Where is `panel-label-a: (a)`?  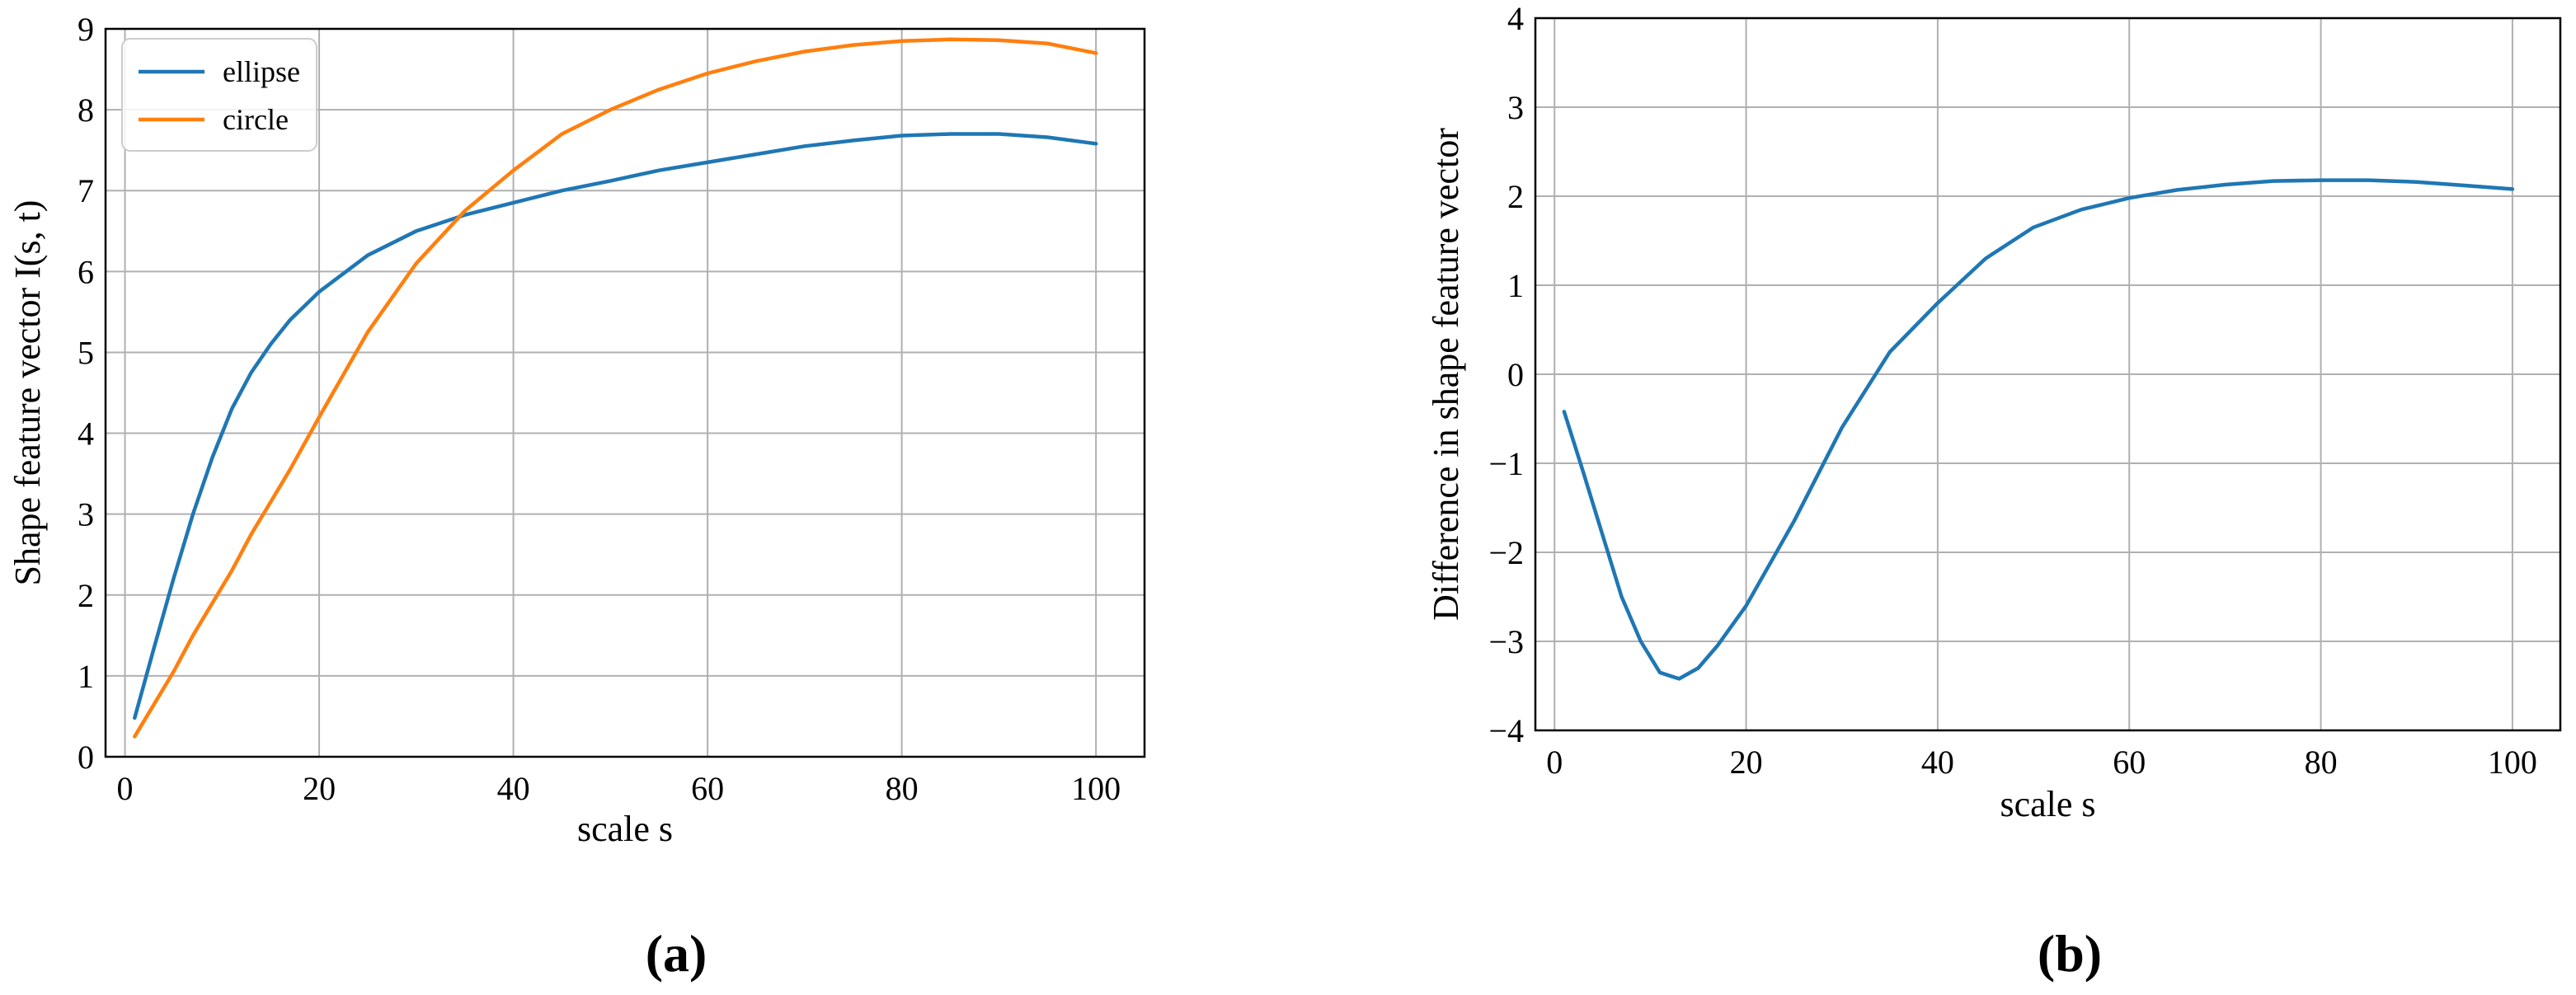 panel-label-a: (a) is located at coordinates (676, 953).